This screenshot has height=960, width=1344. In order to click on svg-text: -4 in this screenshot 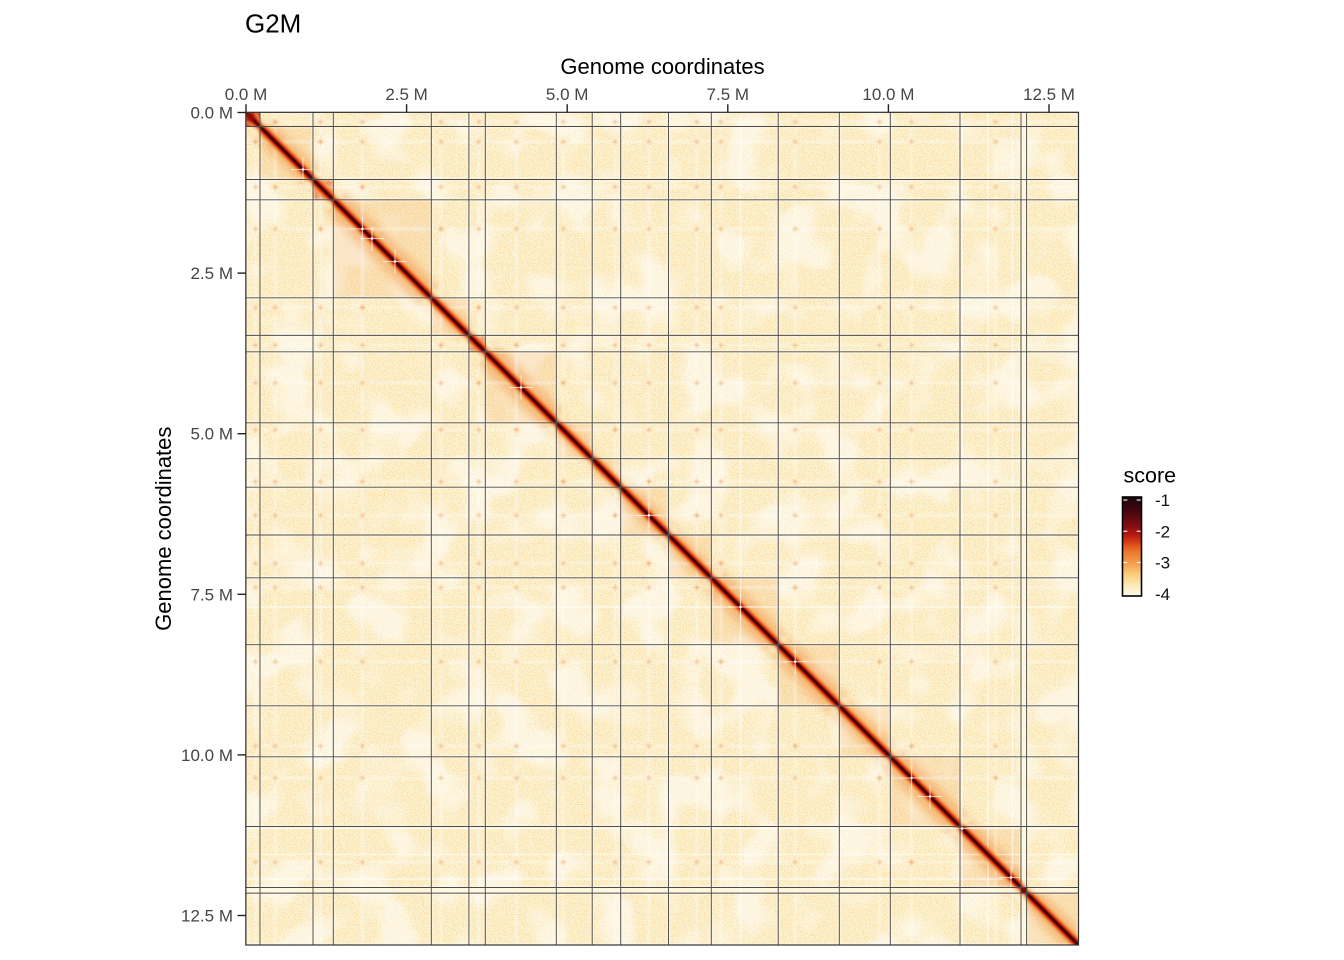, I will do `click(1162, 594)`.